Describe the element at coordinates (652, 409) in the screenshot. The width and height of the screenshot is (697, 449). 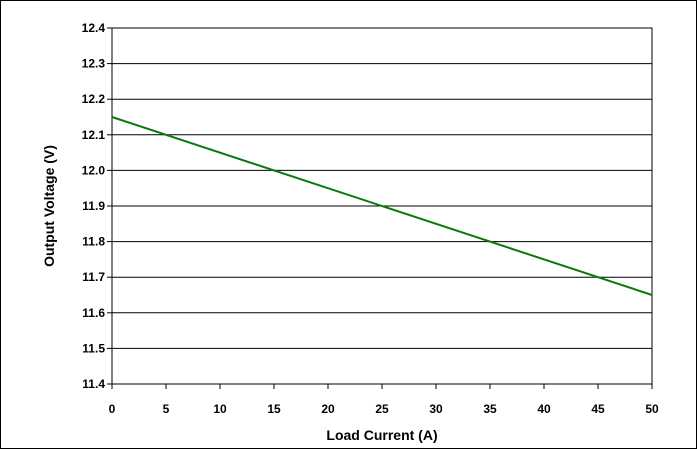
I see `x-tick-label: 50` at that location.